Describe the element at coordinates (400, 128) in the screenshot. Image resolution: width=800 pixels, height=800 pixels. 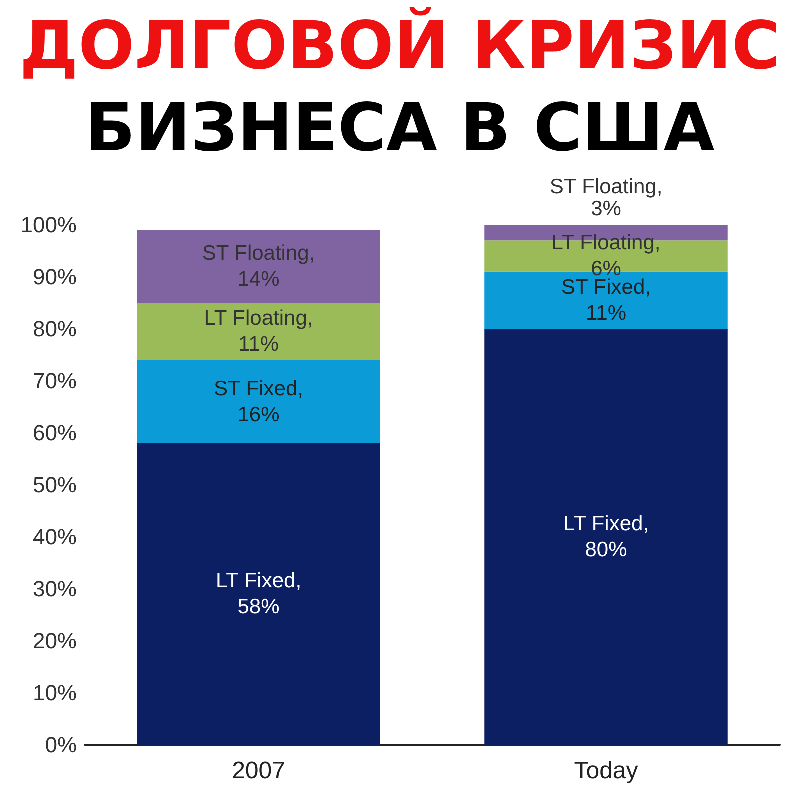
I see `chart-subtitle: БИЗНЕСА В США` at that location.